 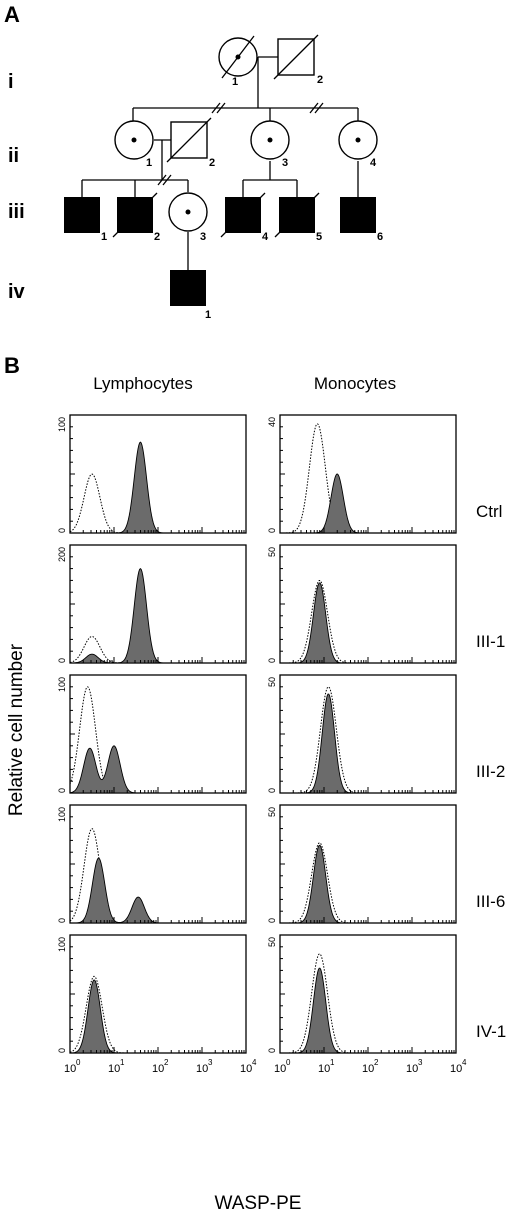 I want to click on individual-ii4-number: 4, so click(x=373, y=163).